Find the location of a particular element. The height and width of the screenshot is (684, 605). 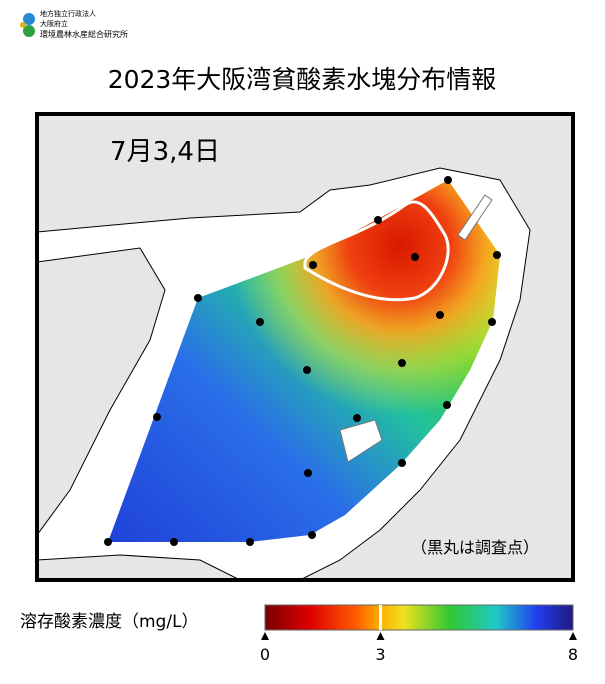

org-line: 環境農林水産総合研究所 is located at coordinates (84, 34).